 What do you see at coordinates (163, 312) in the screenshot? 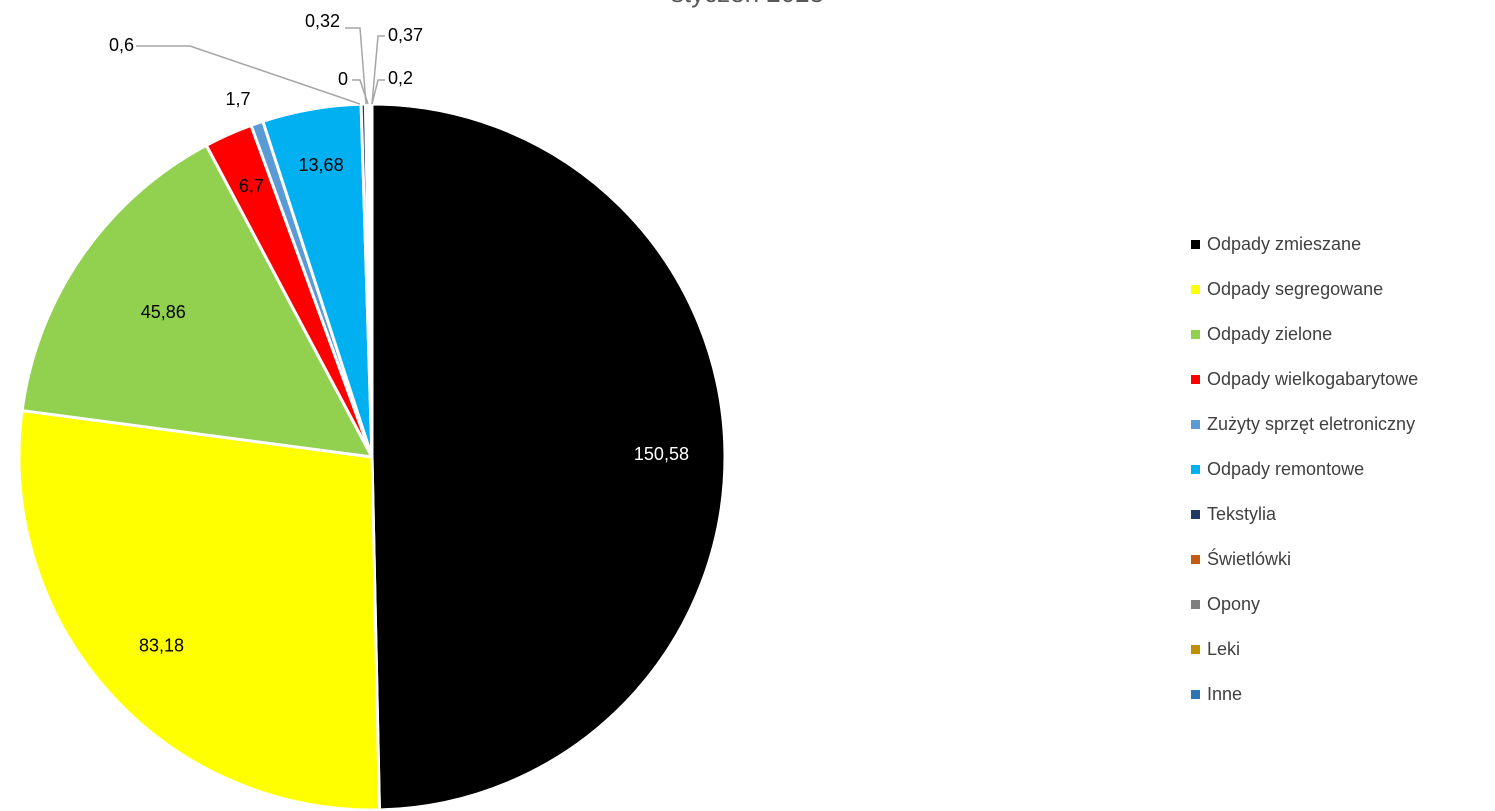
I see `data-label-odpady-zielone: 45,86` at bounding box center [163, 312].